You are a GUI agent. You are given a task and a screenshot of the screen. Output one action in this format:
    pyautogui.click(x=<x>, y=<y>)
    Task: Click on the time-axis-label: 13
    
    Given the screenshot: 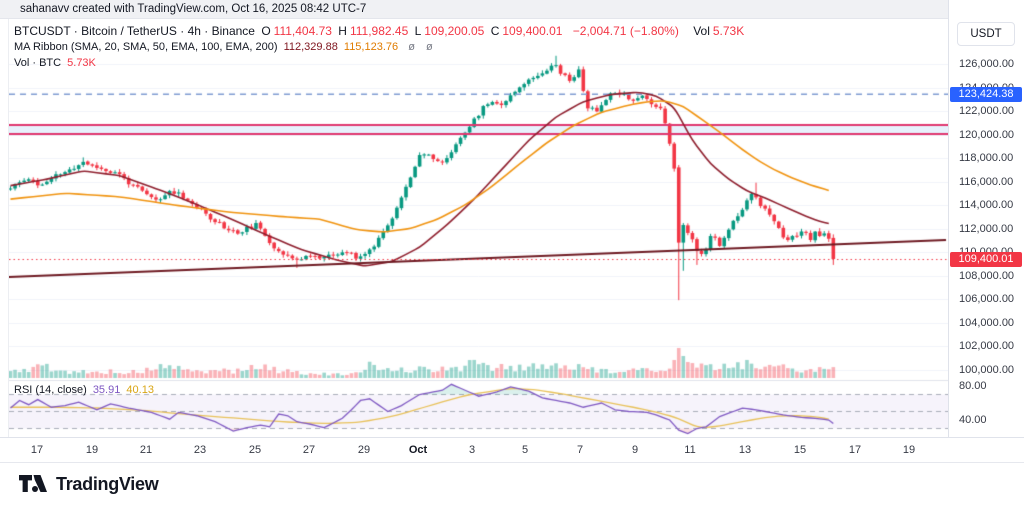 What is the action you would take?
    pyautogui.click(x=745, y=450)
    